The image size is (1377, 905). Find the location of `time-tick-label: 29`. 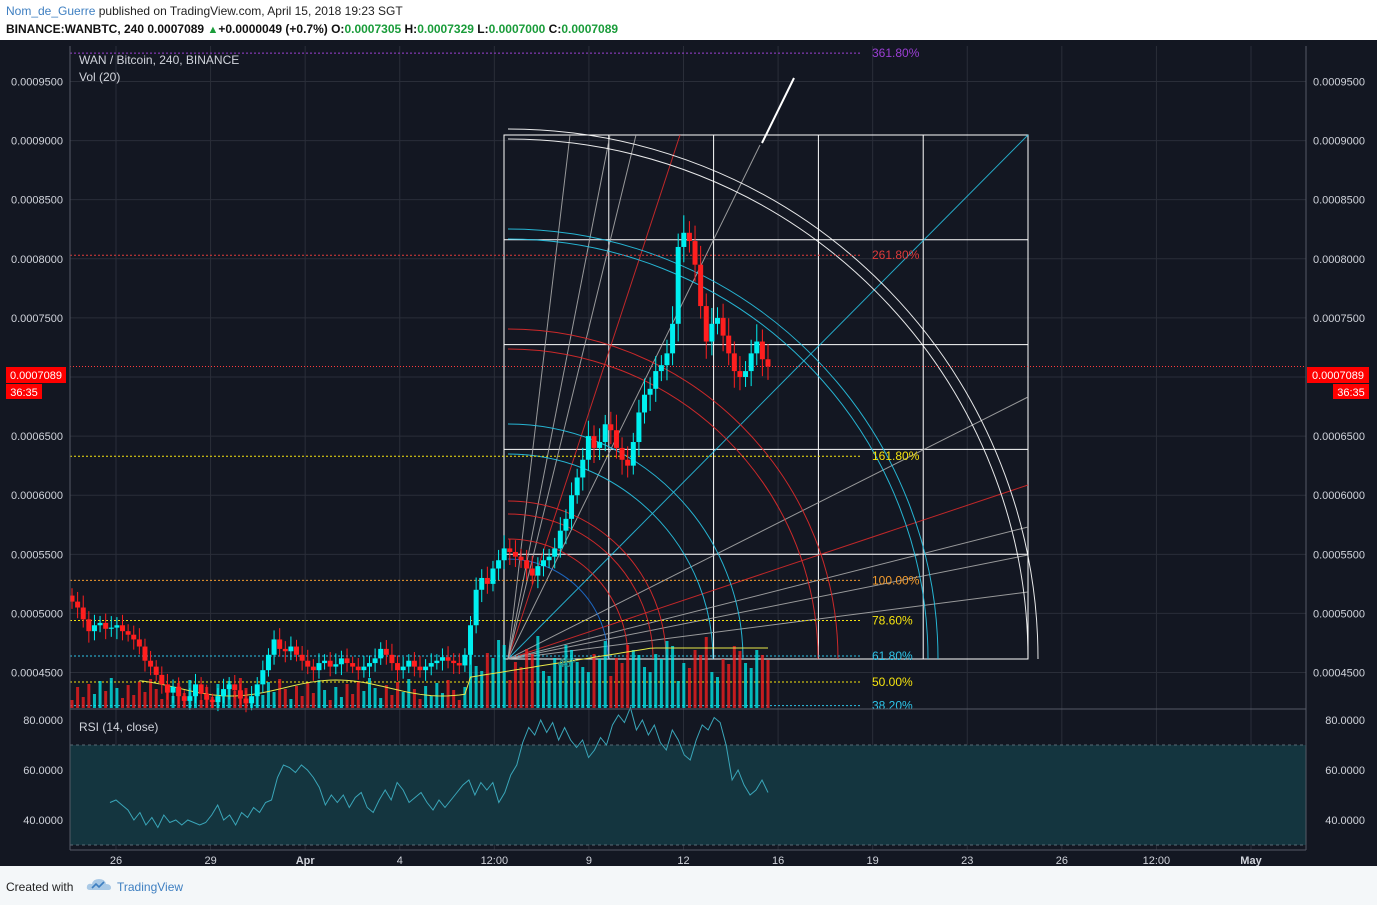

time-tick-label: 29 is located at coordinates (210, 860).